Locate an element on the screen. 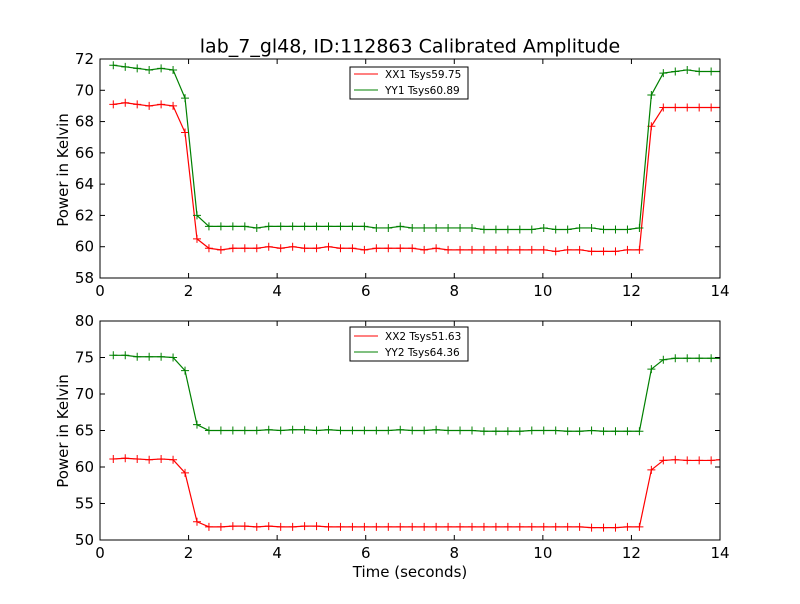 Image resolution: width=800 pixels, height=604 pixels. top-y-tick-label: 68 is located at coordinates (84, 122).